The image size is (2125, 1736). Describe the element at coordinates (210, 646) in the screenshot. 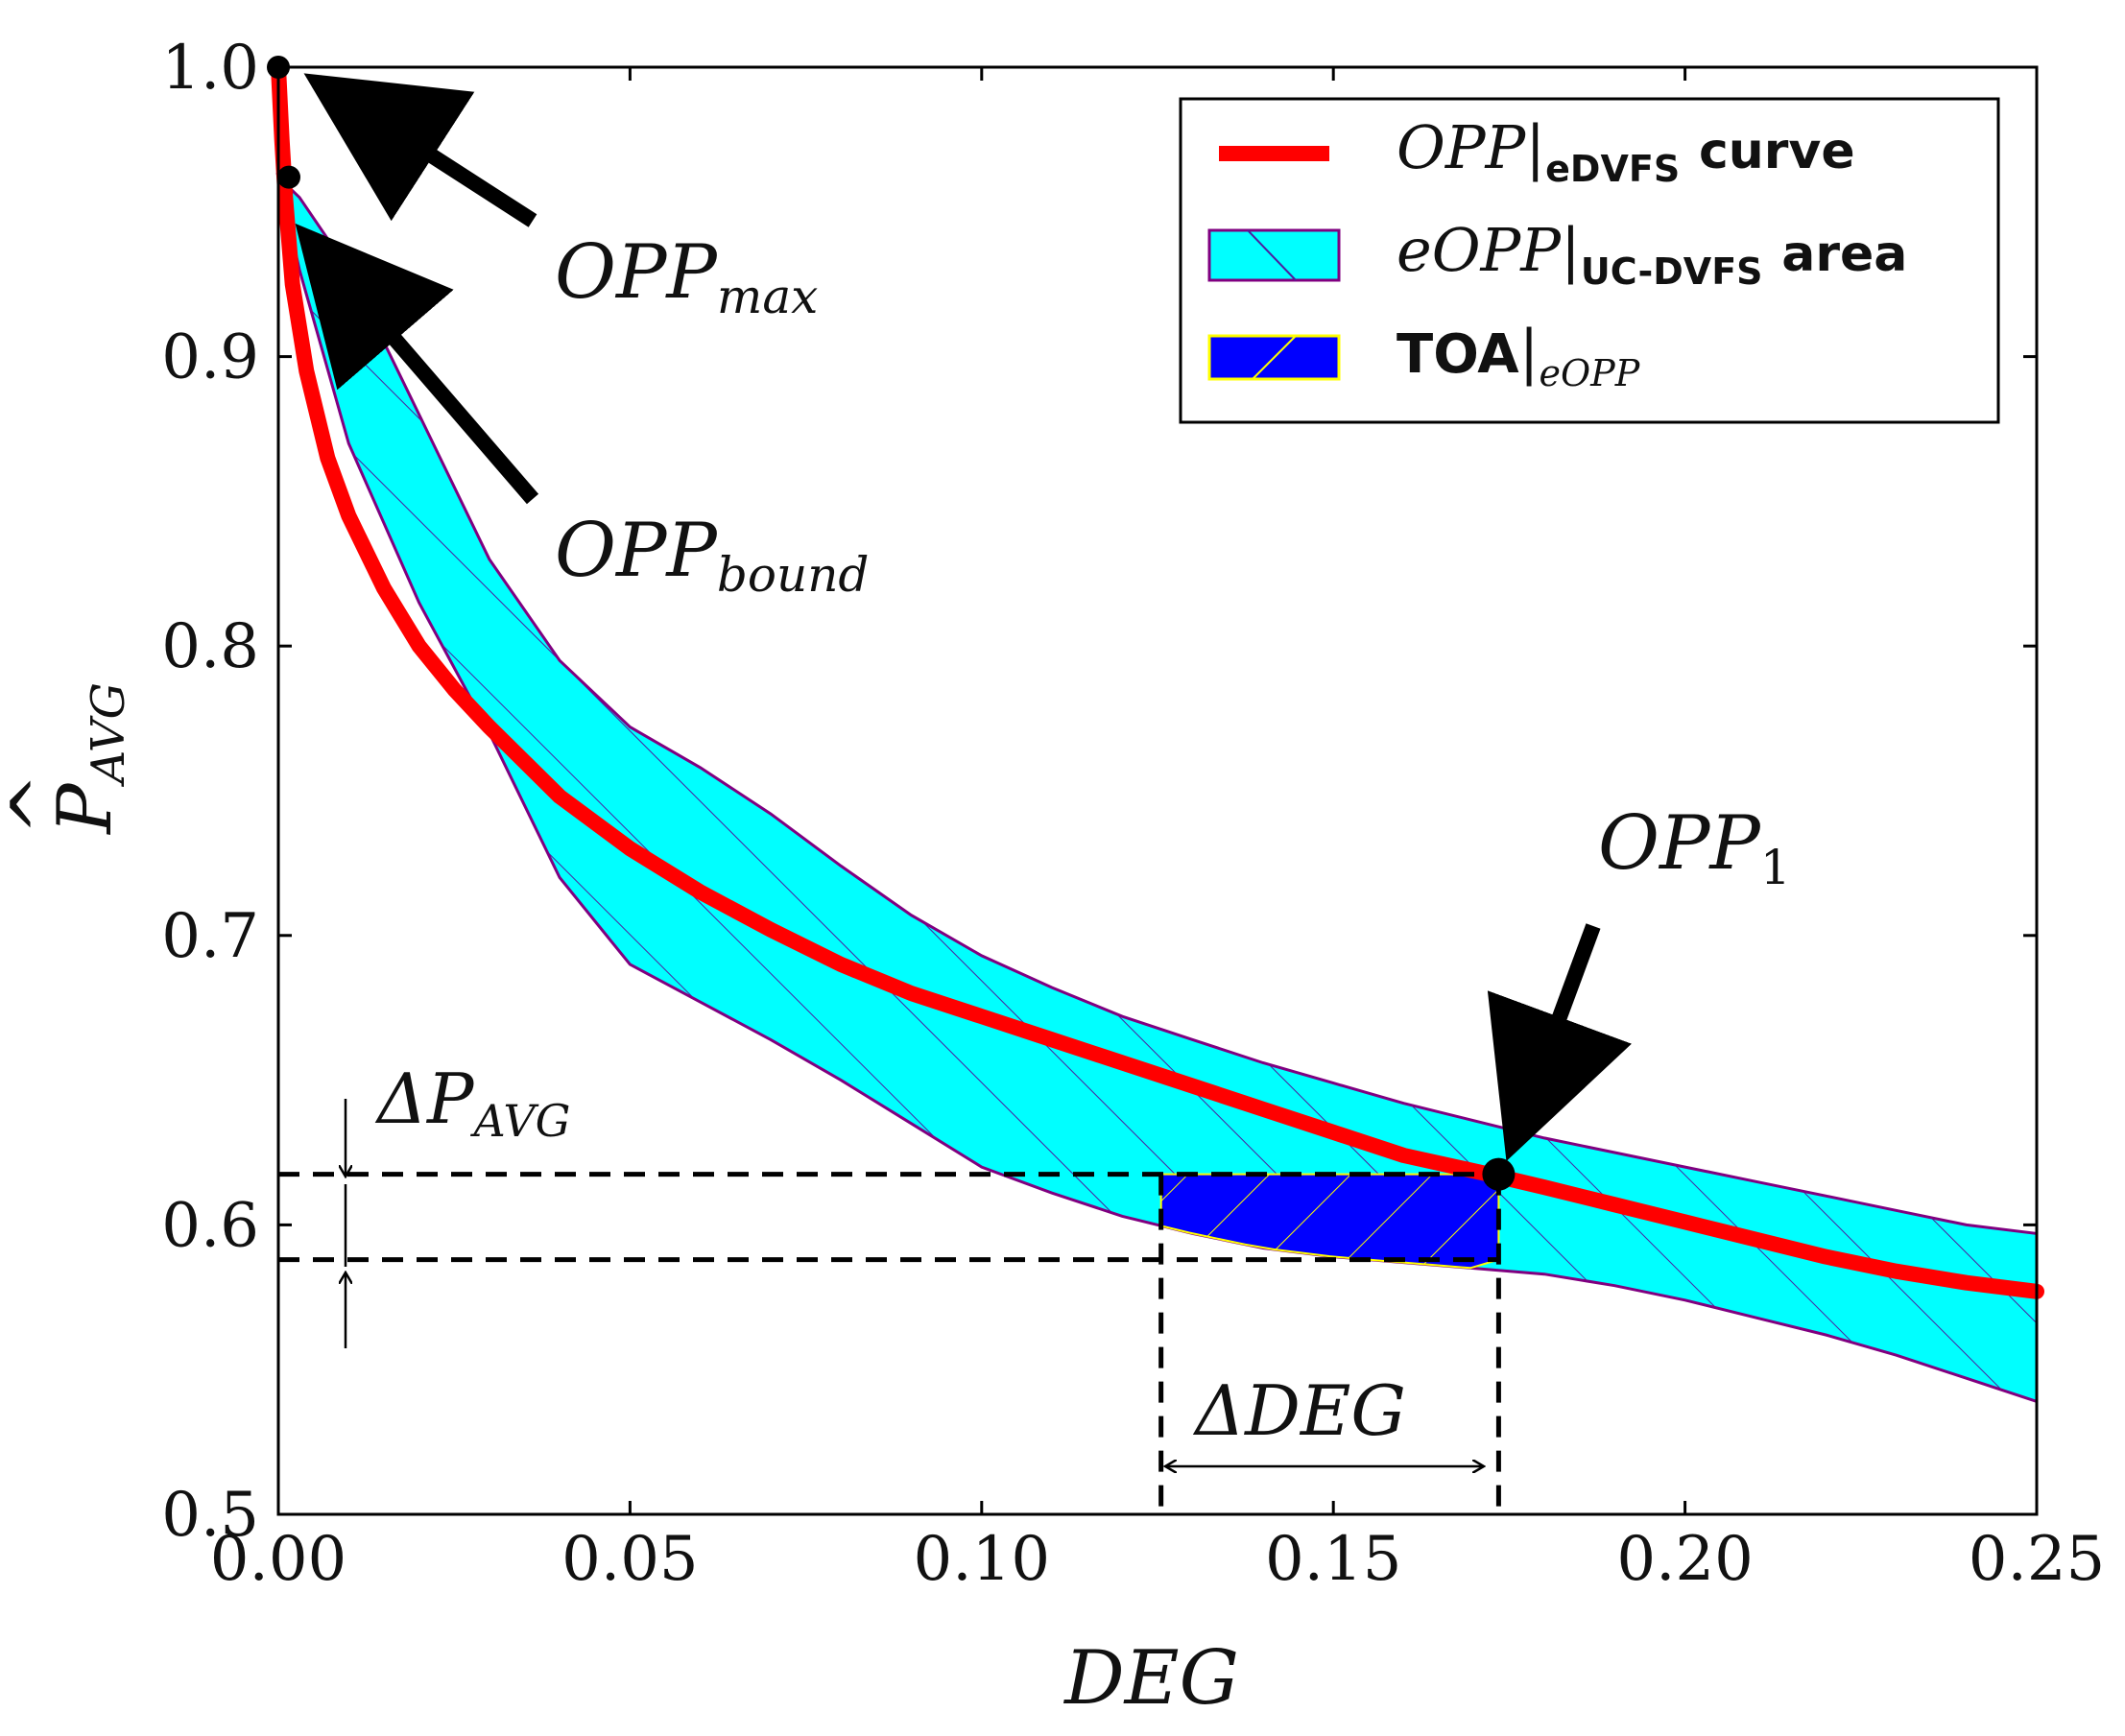

I see `y-tick-label: 0.8` at that location.